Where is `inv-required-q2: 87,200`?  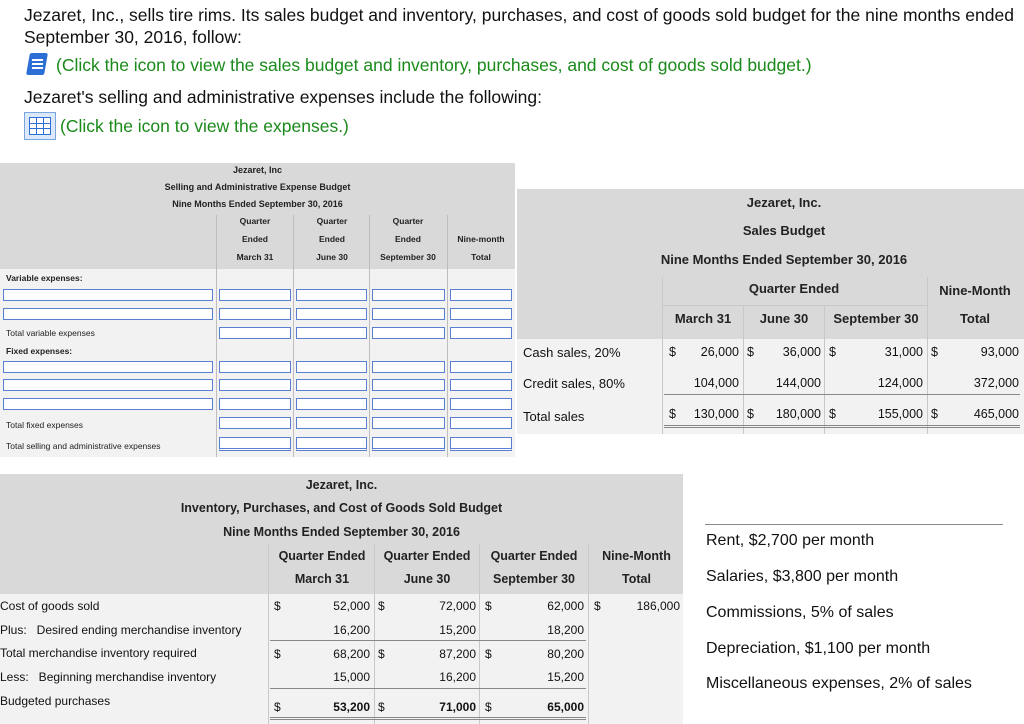 inv-required-q2: 87,200 is located at coordinates (457, 654).